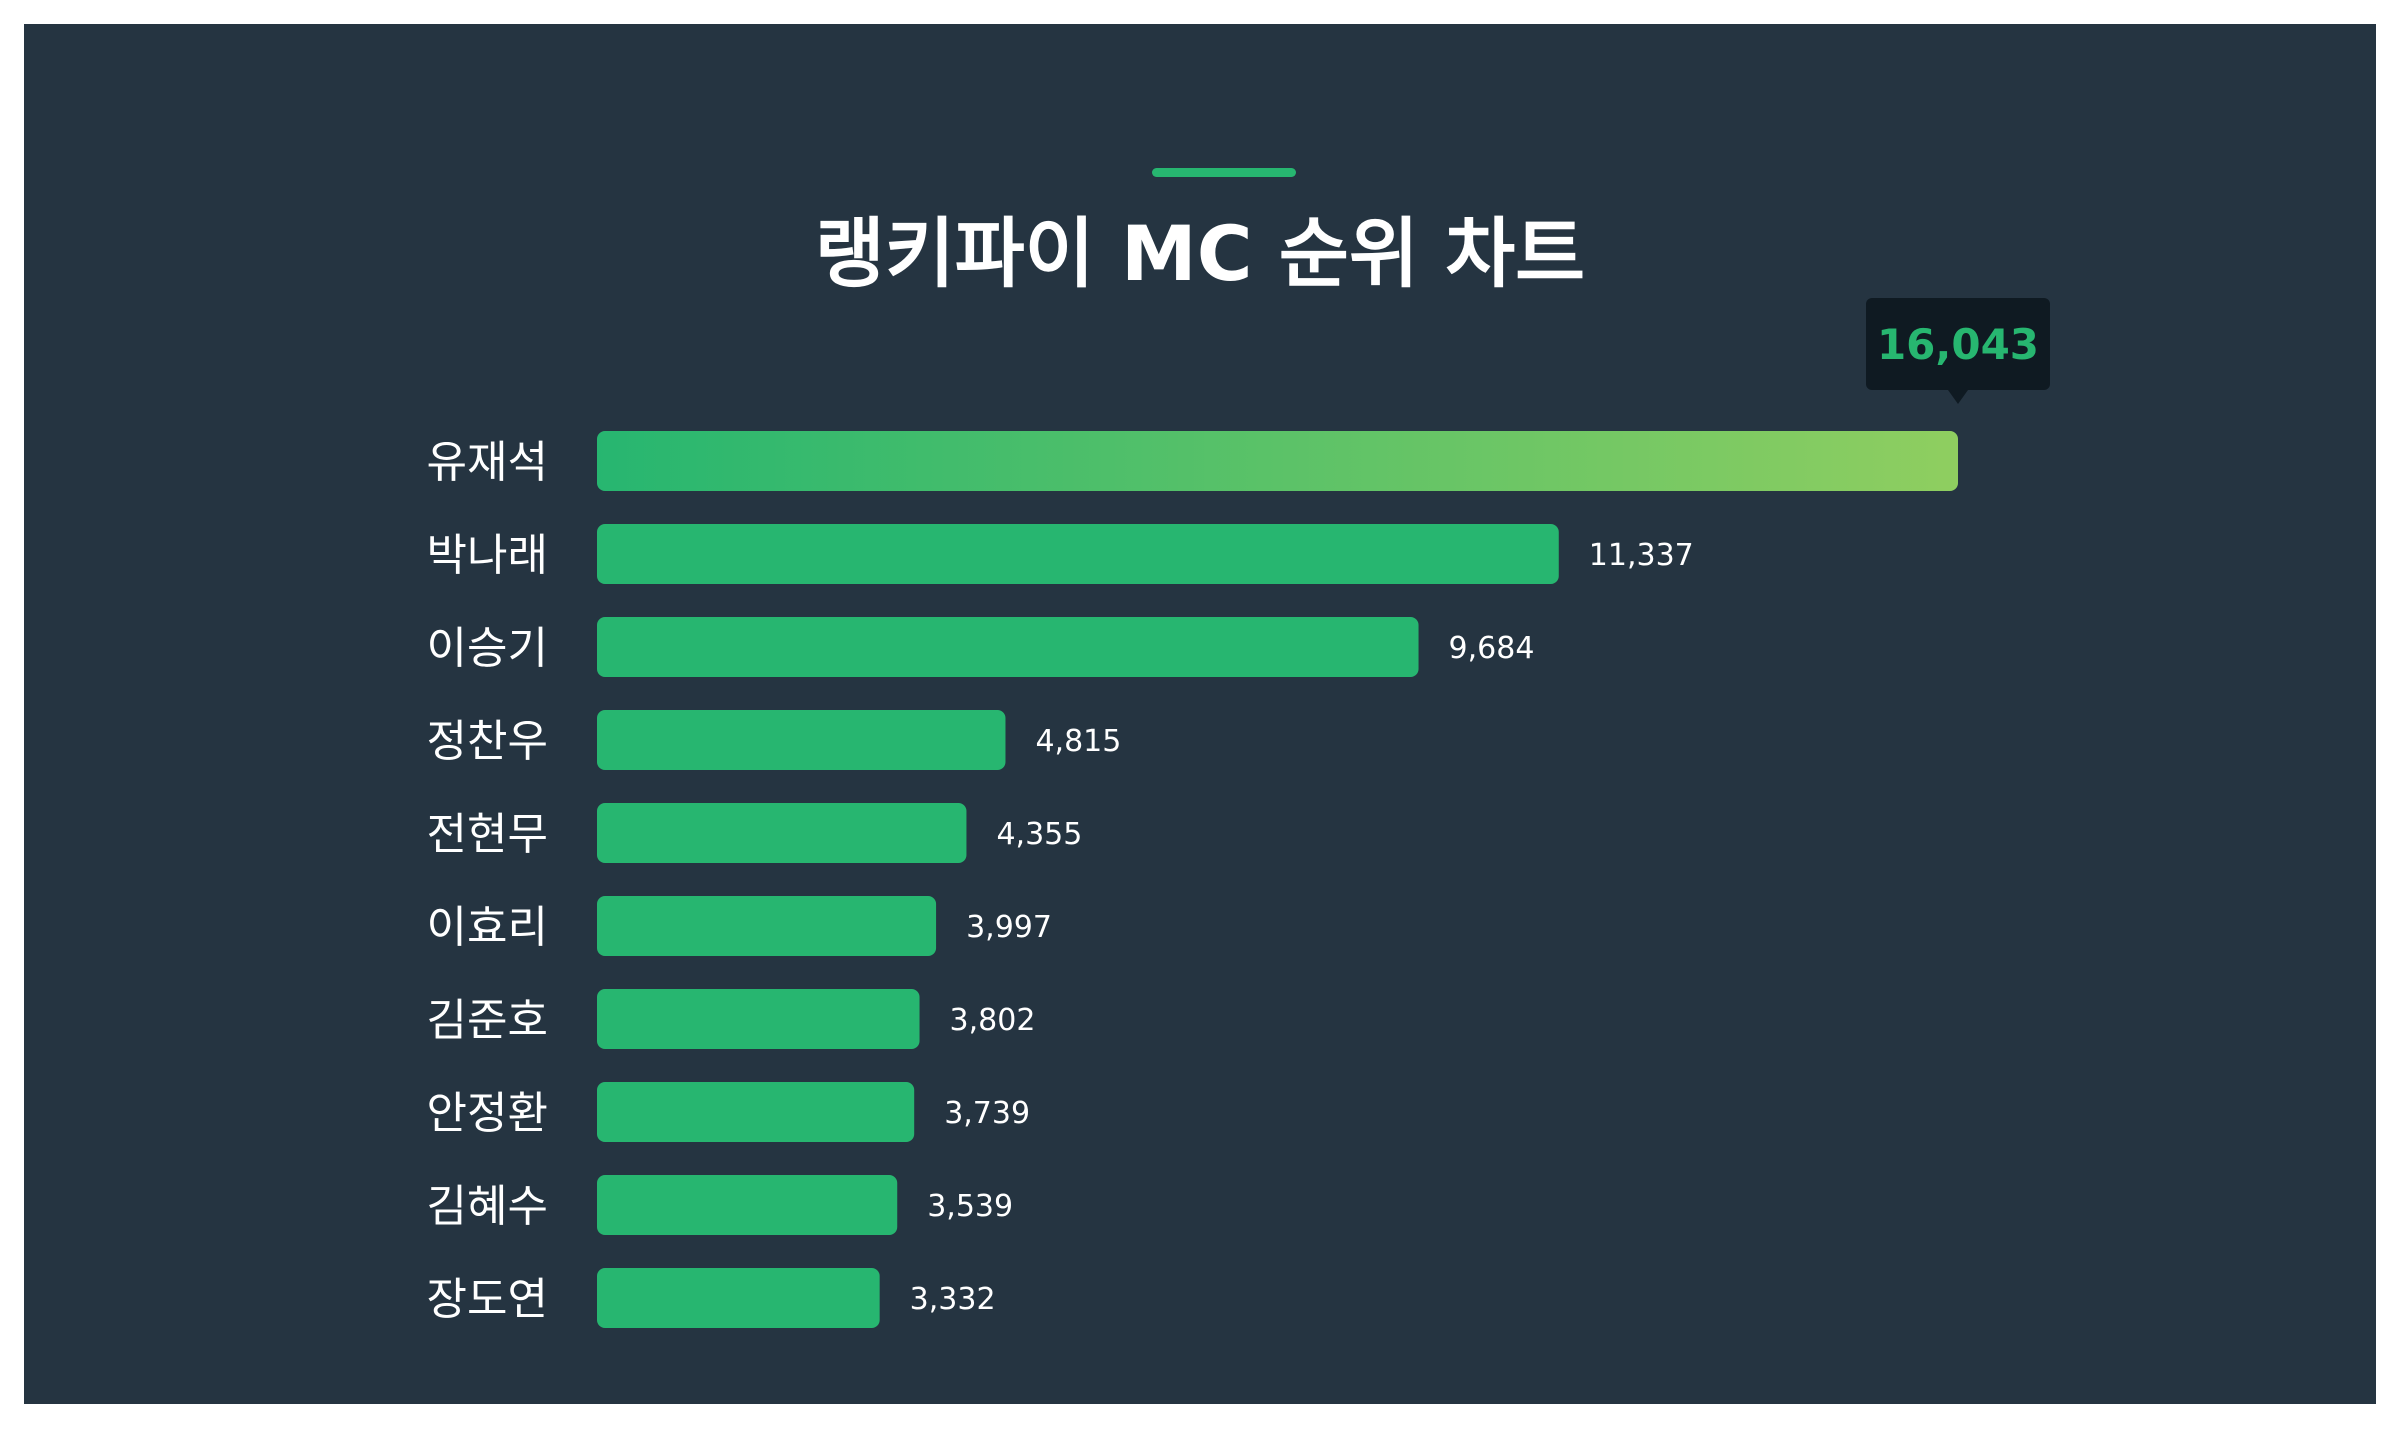 The height and width of the screenshot is (1440, 2400). Describe the element at coordinates (487, 1299) in the screenshot. I see `category-label: 장도연` at that location.